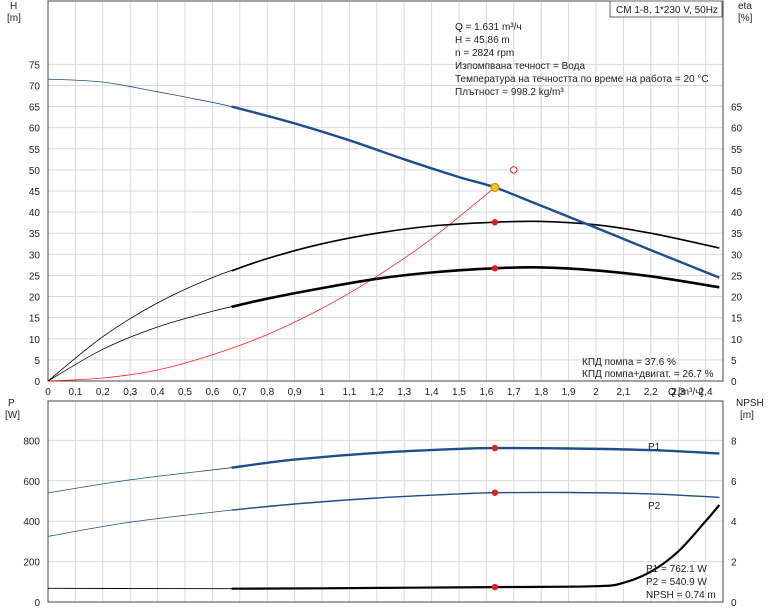 The image size is (774, 611). I want to click on top-right-tick-label: 60, so click(737, 129).